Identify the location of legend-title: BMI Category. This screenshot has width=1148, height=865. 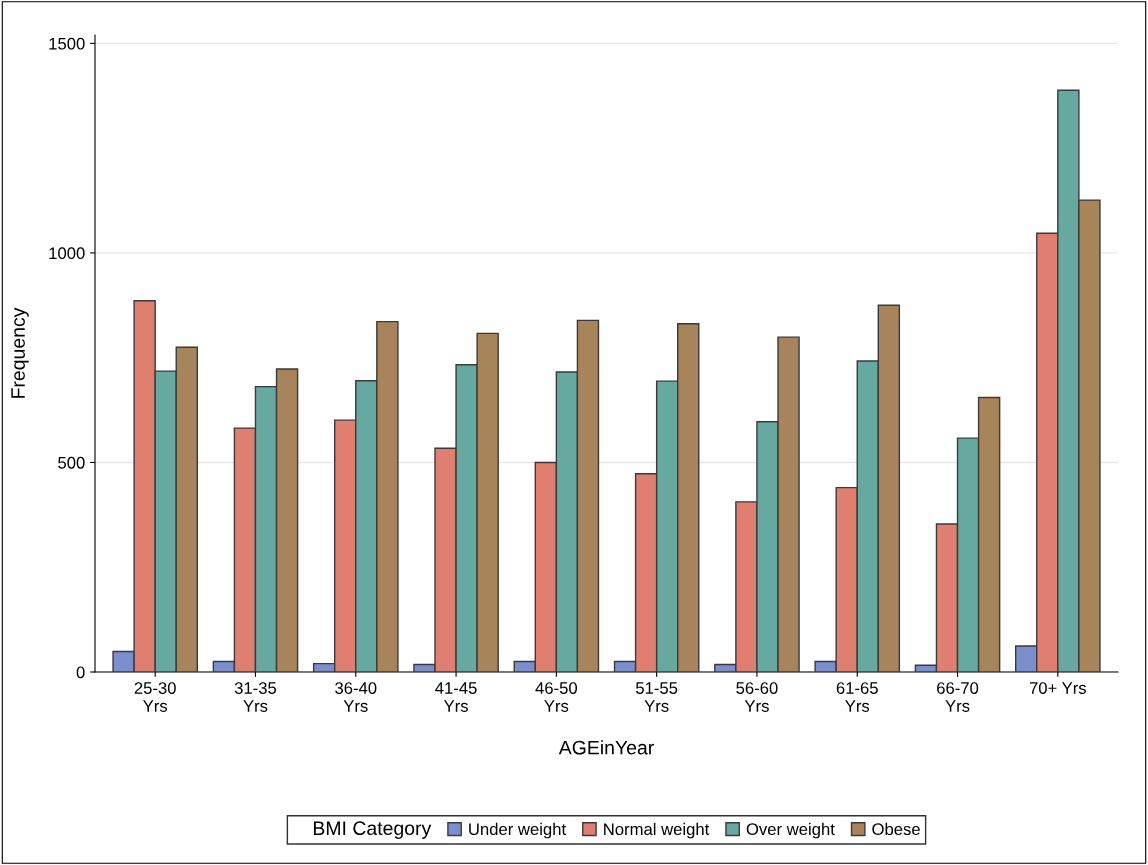
(372, 830).